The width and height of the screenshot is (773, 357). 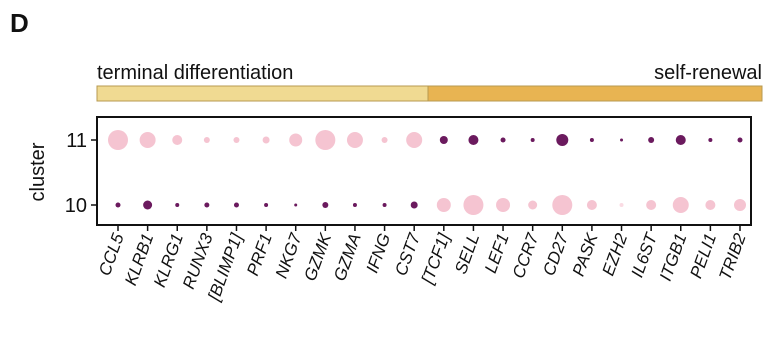 I want to click on x-tick-label: PRF1, so click(x=259, y=254).